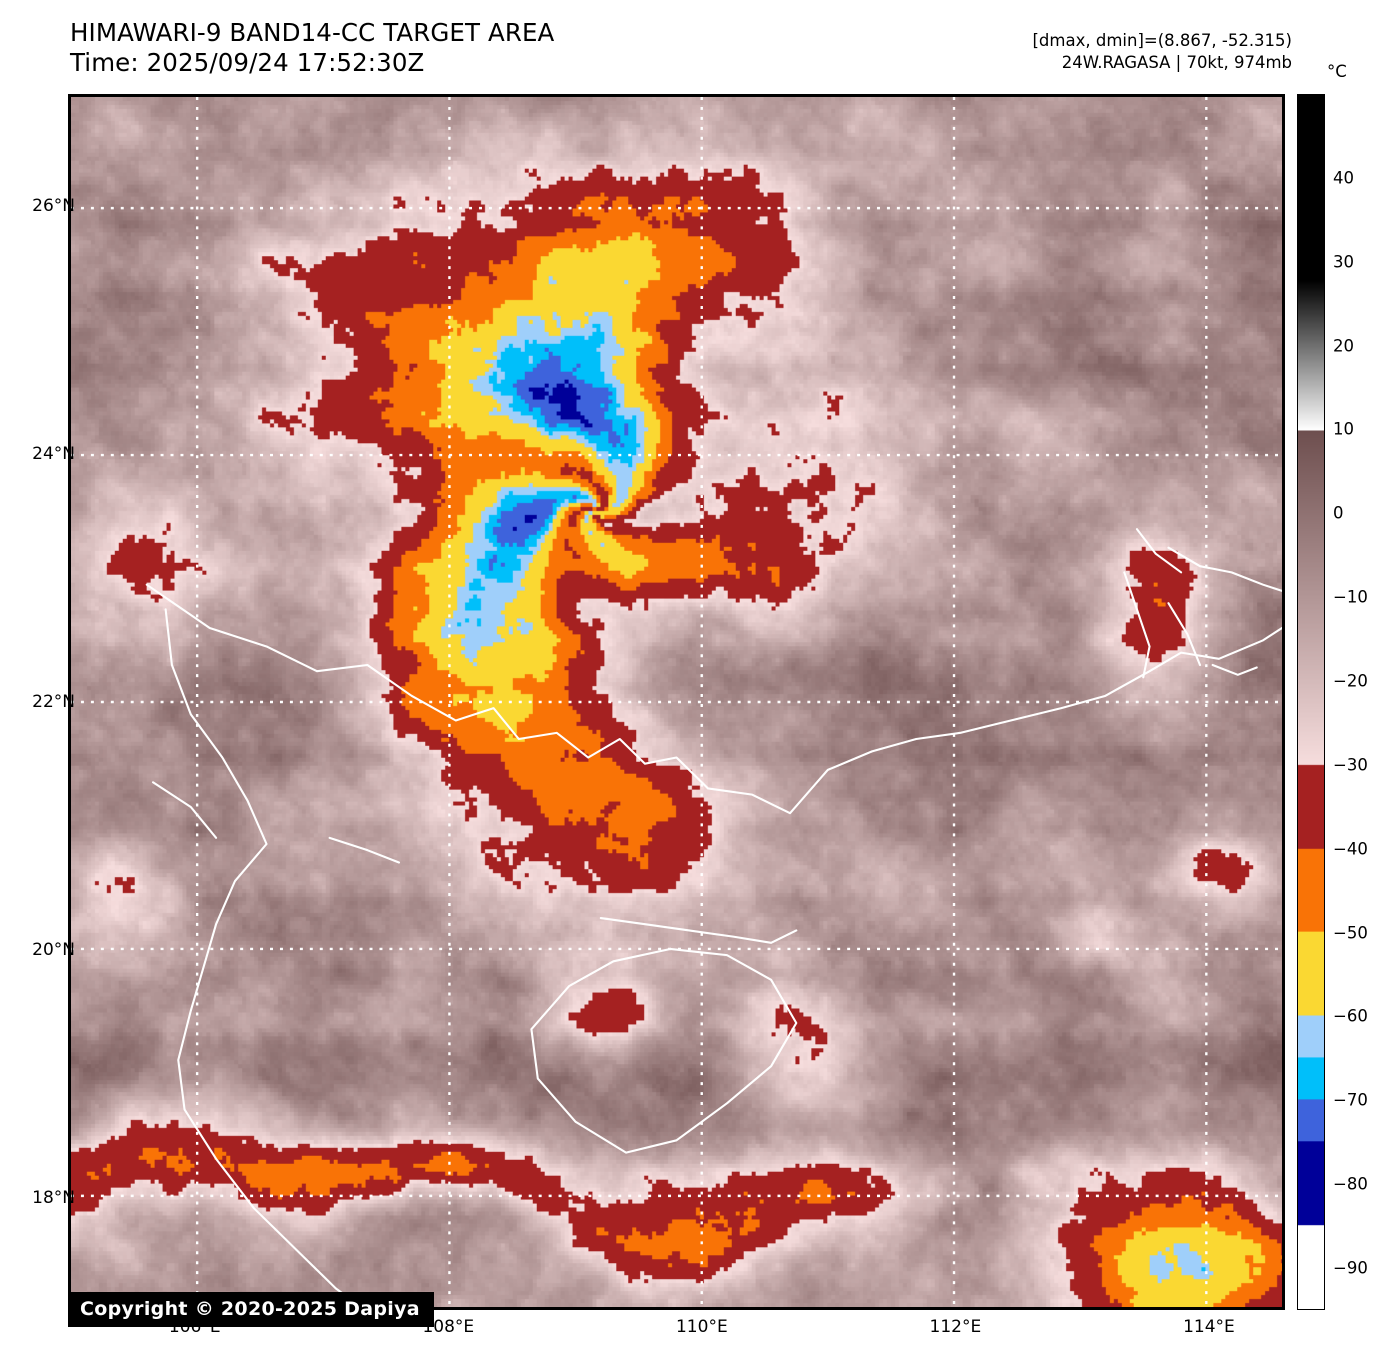  I want to click on page-title: HIMAWARI-9 BAND14-CC TARGET AREA, so click(312, 32).